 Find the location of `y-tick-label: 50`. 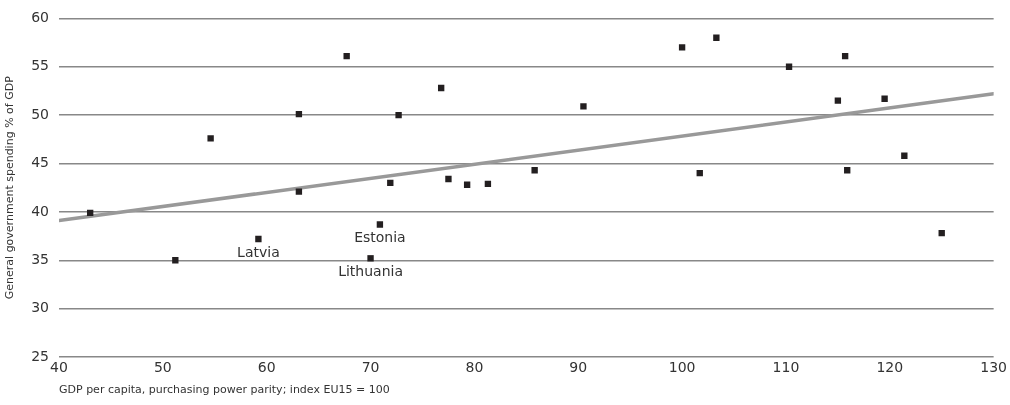

y-tick-label: 50 is located at coordinates (40, 113).